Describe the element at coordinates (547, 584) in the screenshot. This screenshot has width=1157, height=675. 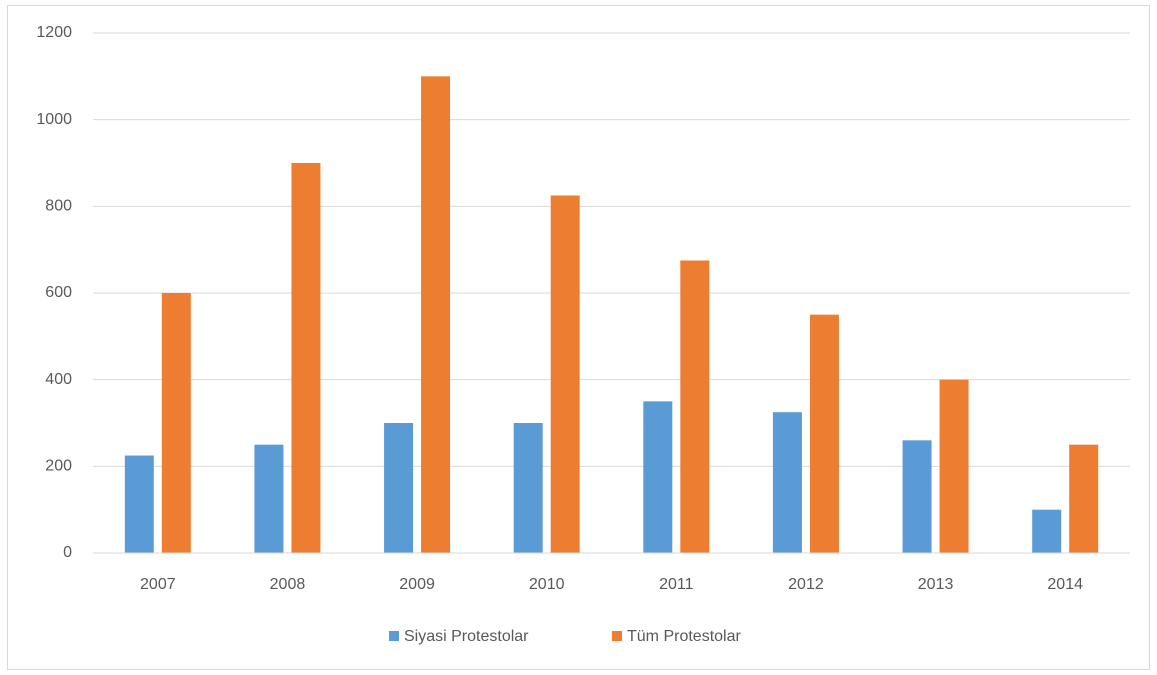
I see `x-tick-label: 2010` at that location.